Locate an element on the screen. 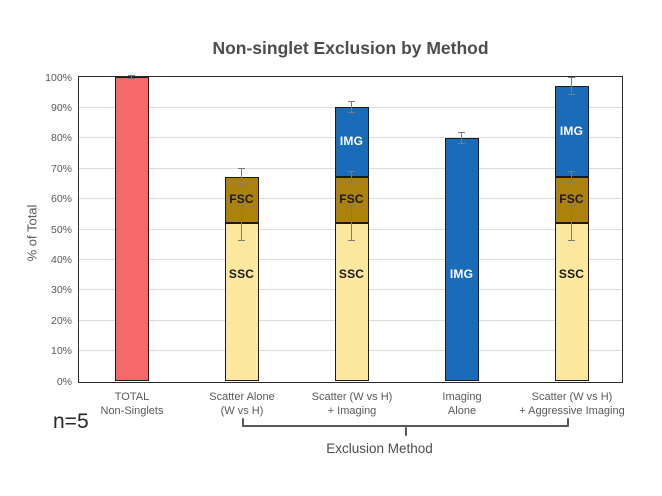 The height and width of the screenshot is (496, 662). x-category-label: Scatter (W vs H) + Imaging is located at coordinates (352, 404).